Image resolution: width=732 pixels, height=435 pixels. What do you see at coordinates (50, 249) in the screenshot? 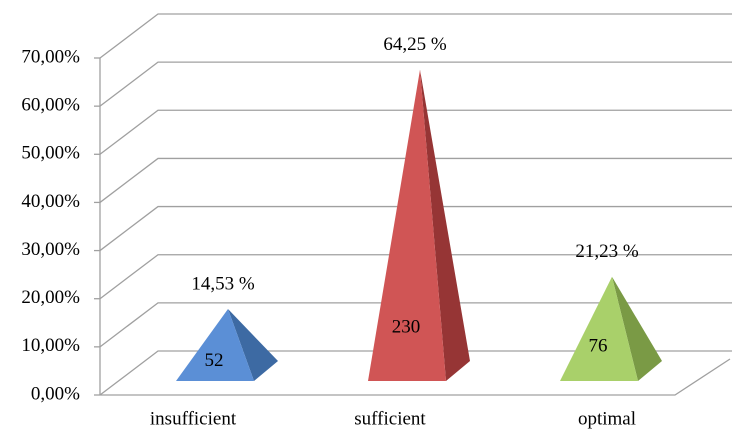
I see `y-tick-label: 30,00%` at bounding box center [50, 249].